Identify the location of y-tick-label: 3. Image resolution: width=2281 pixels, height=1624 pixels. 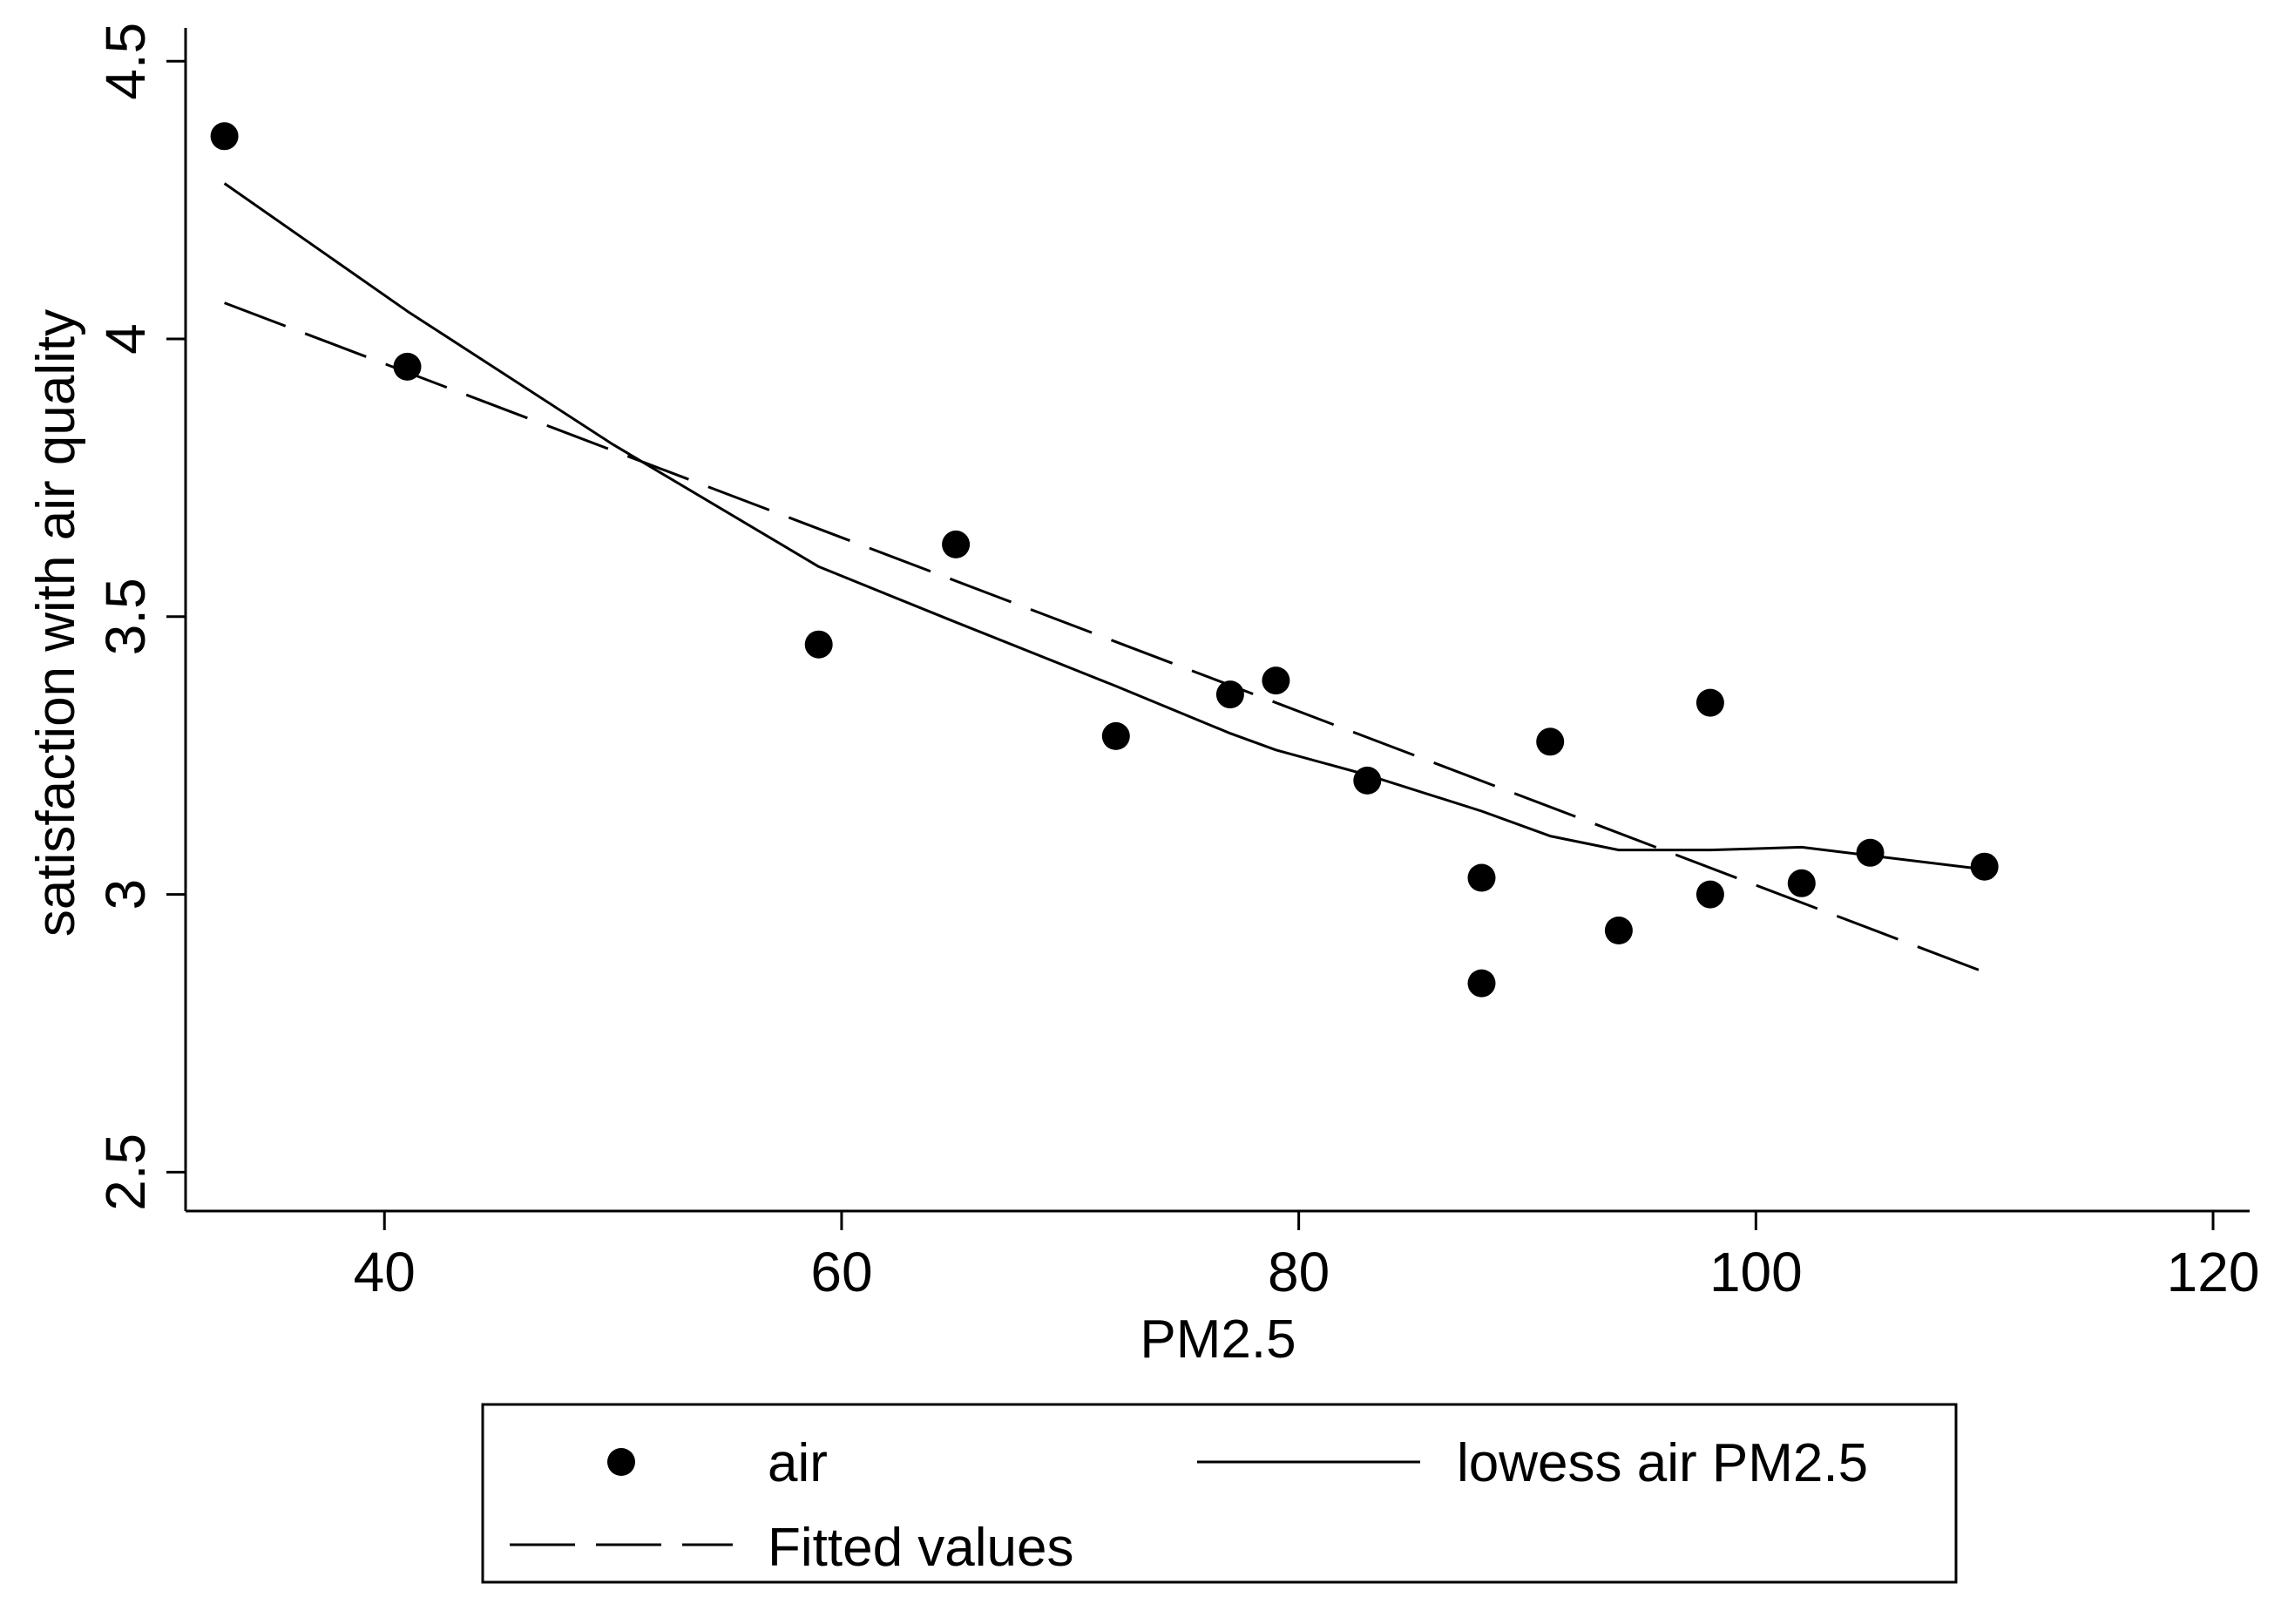
(125, 894).